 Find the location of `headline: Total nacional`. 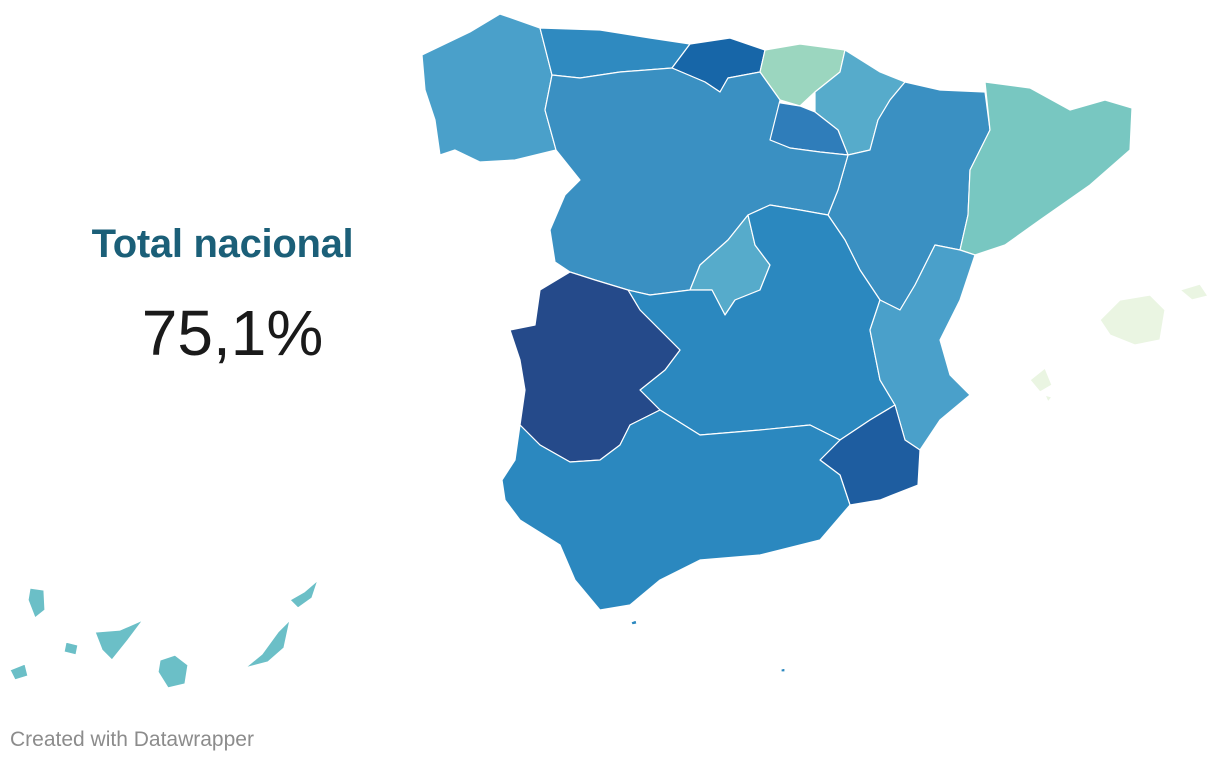

headline: Total nacional is located at coordinates (222, 244).